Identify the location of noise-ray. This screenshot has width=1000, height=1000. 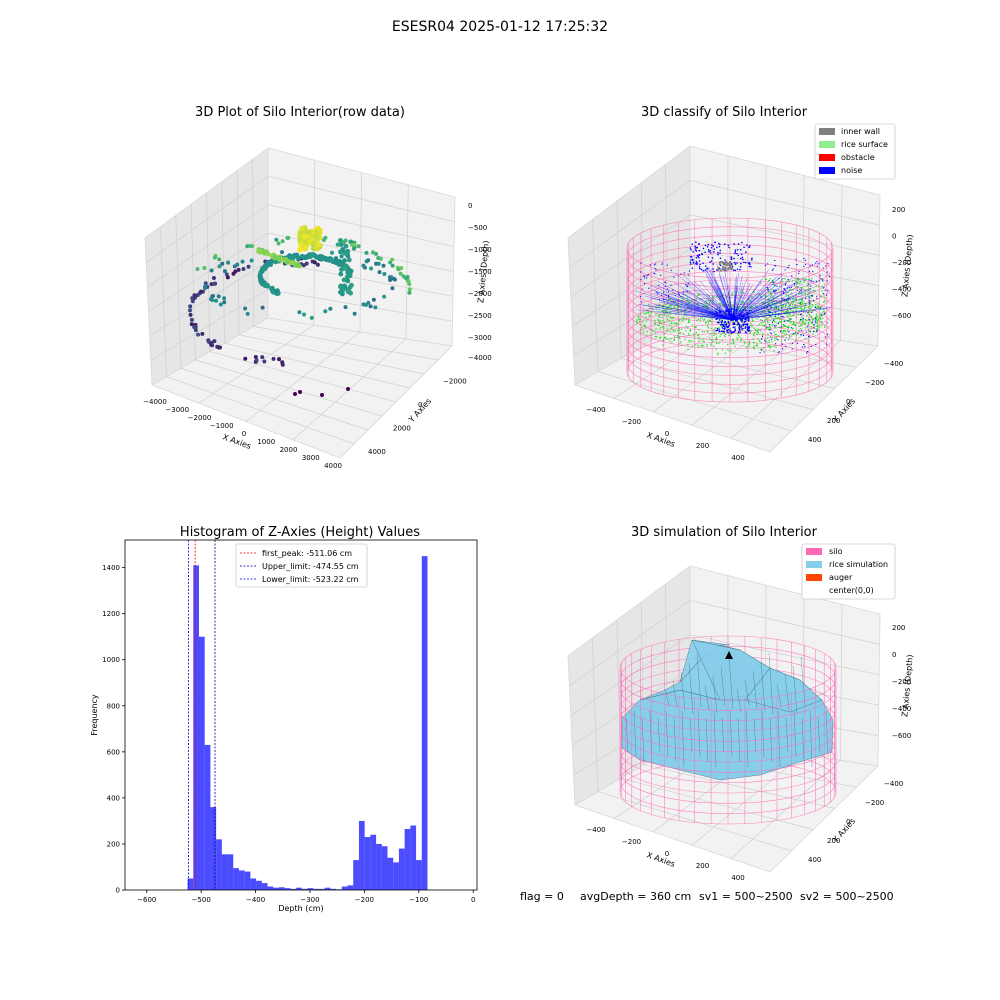
(764, 314).